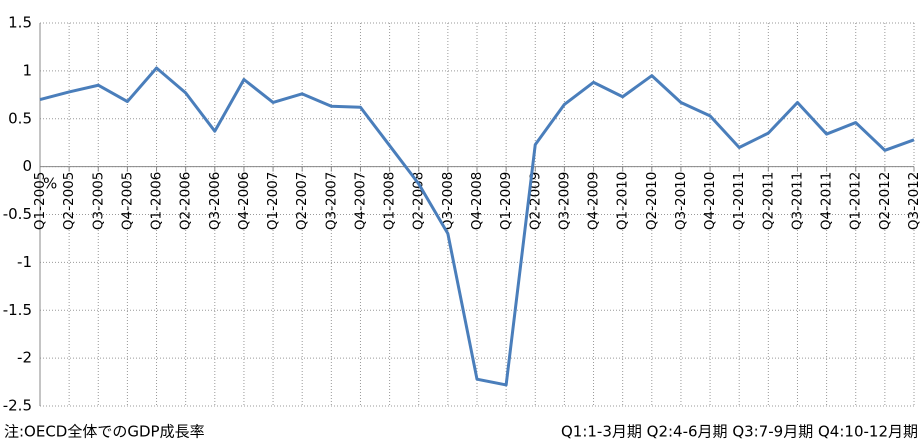 This screenshot has height=445, width=924. Describe the element at coordinates (739, 201) in the screenshot. I see `x-tick-label: Q1-2011` at that location.